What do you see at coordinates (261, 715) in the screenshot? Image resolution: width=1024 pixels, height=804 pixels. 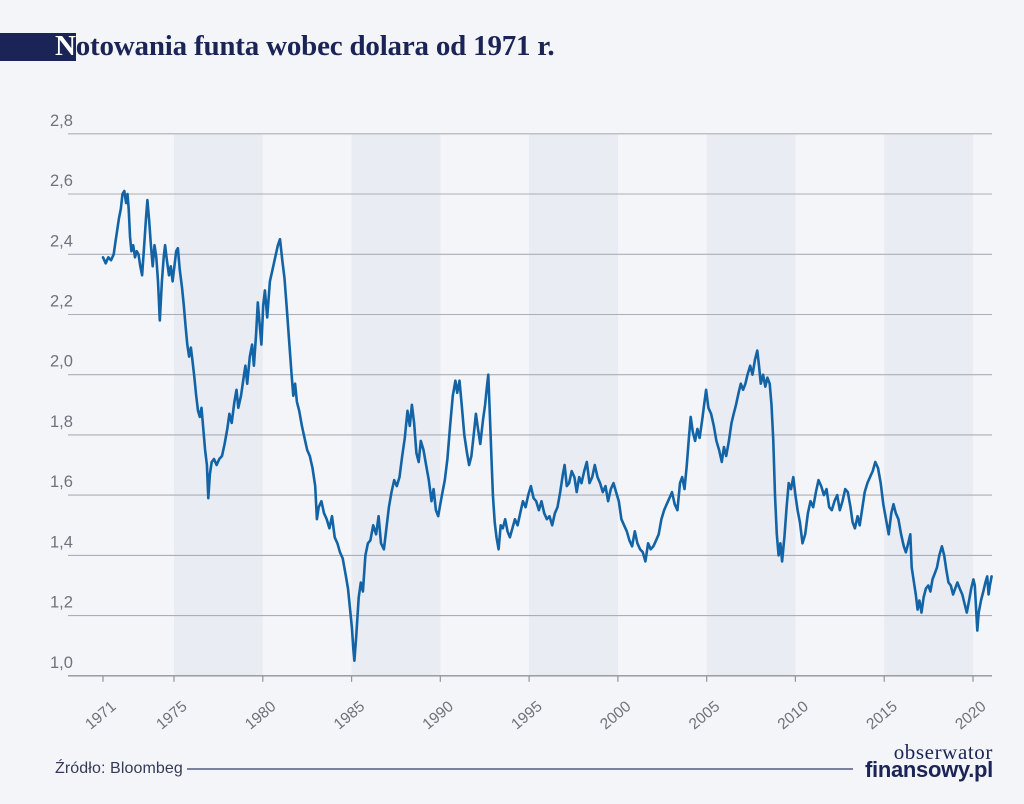 I see `x-tick-label: 1980` at bounding box center [261, 715].